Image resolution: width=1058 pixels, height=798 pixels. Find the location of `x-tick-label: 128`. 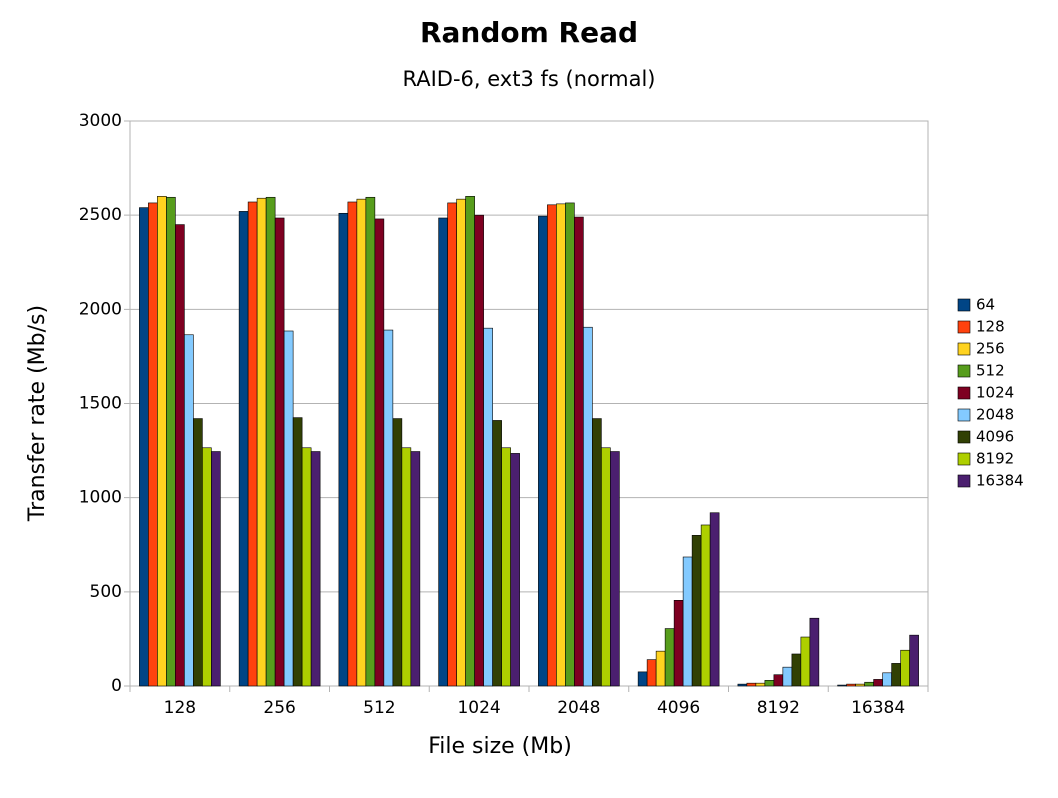

x-tick-label: 128 is located at coordinates (180, 708).